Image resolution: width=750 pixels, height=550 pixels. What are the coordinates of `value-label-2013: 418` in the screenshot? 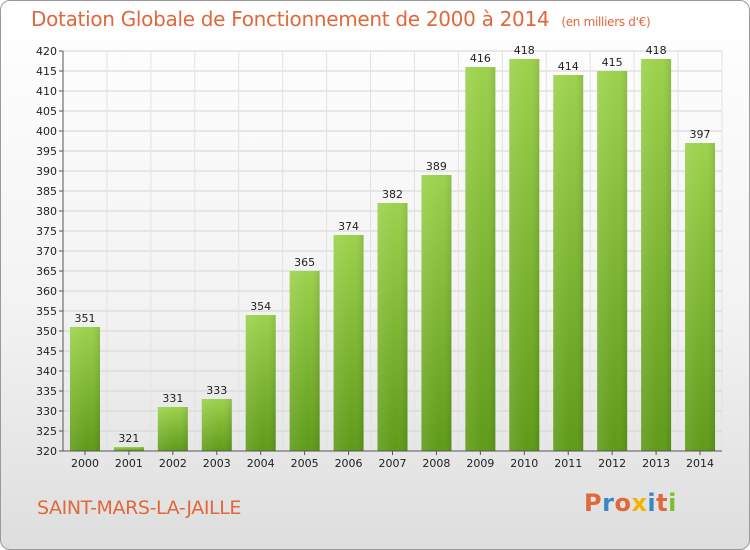 It's located at (656, 50).